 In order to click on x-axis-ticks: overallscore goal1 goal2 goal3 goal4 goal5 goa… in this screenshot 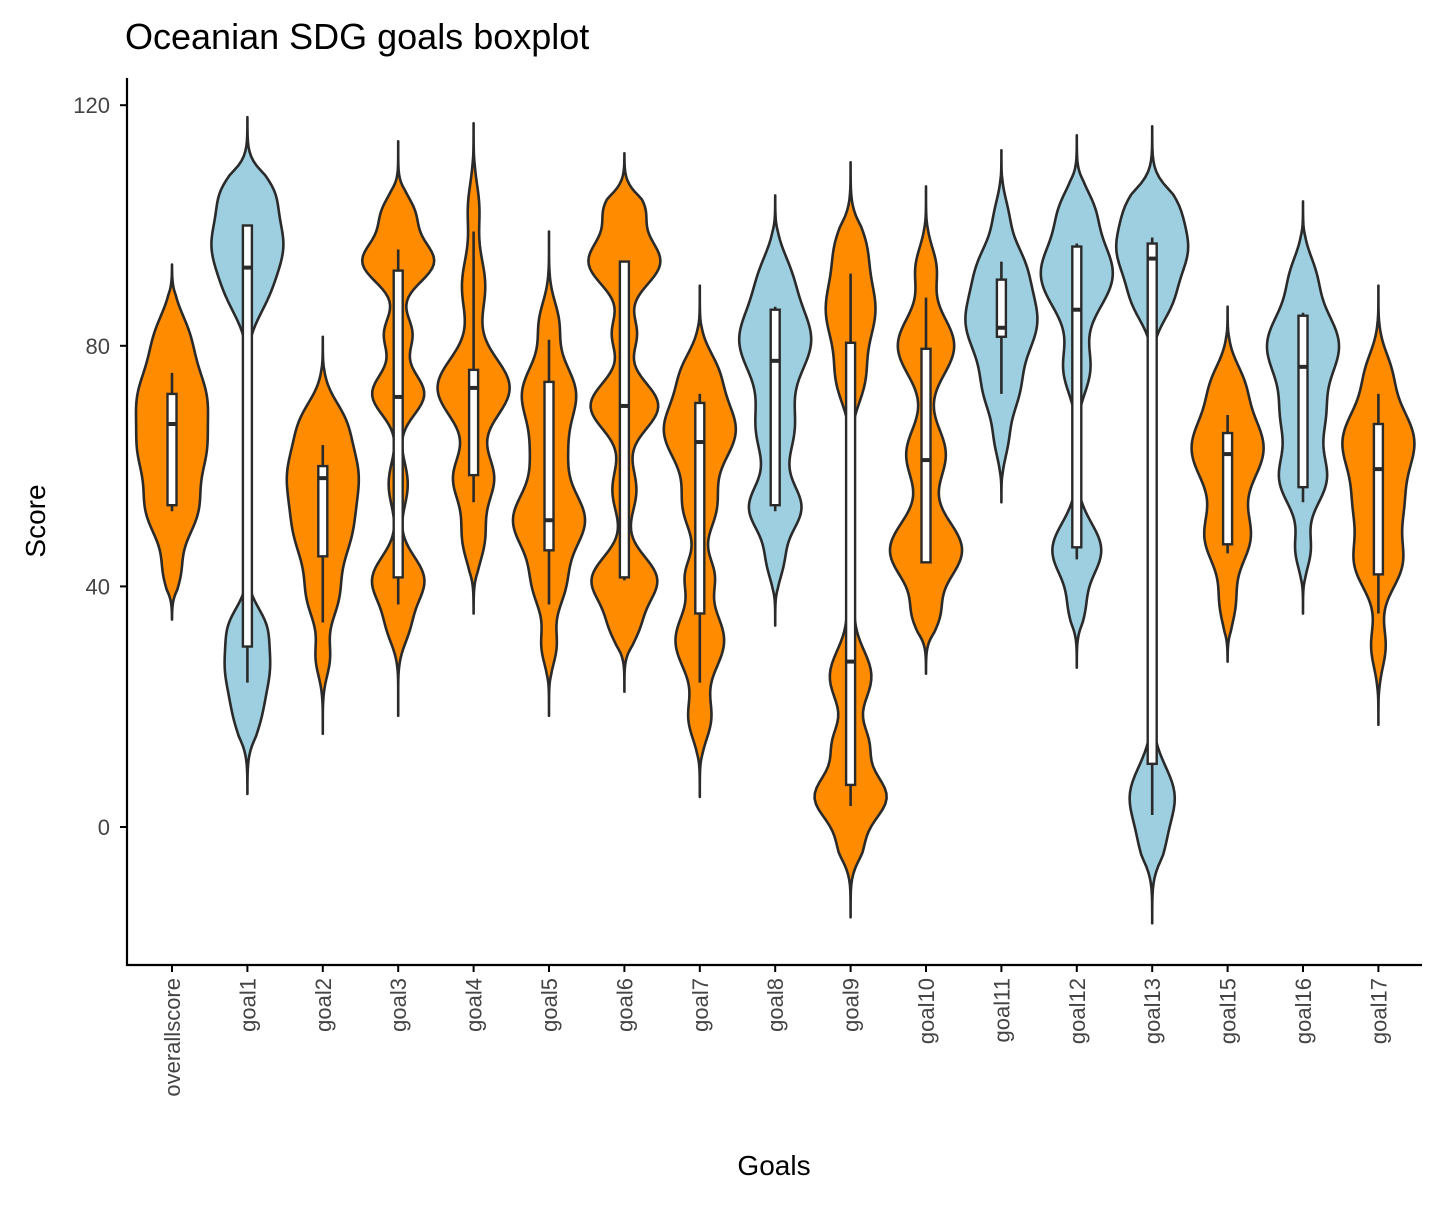, I will do `click(775, 1031)`.